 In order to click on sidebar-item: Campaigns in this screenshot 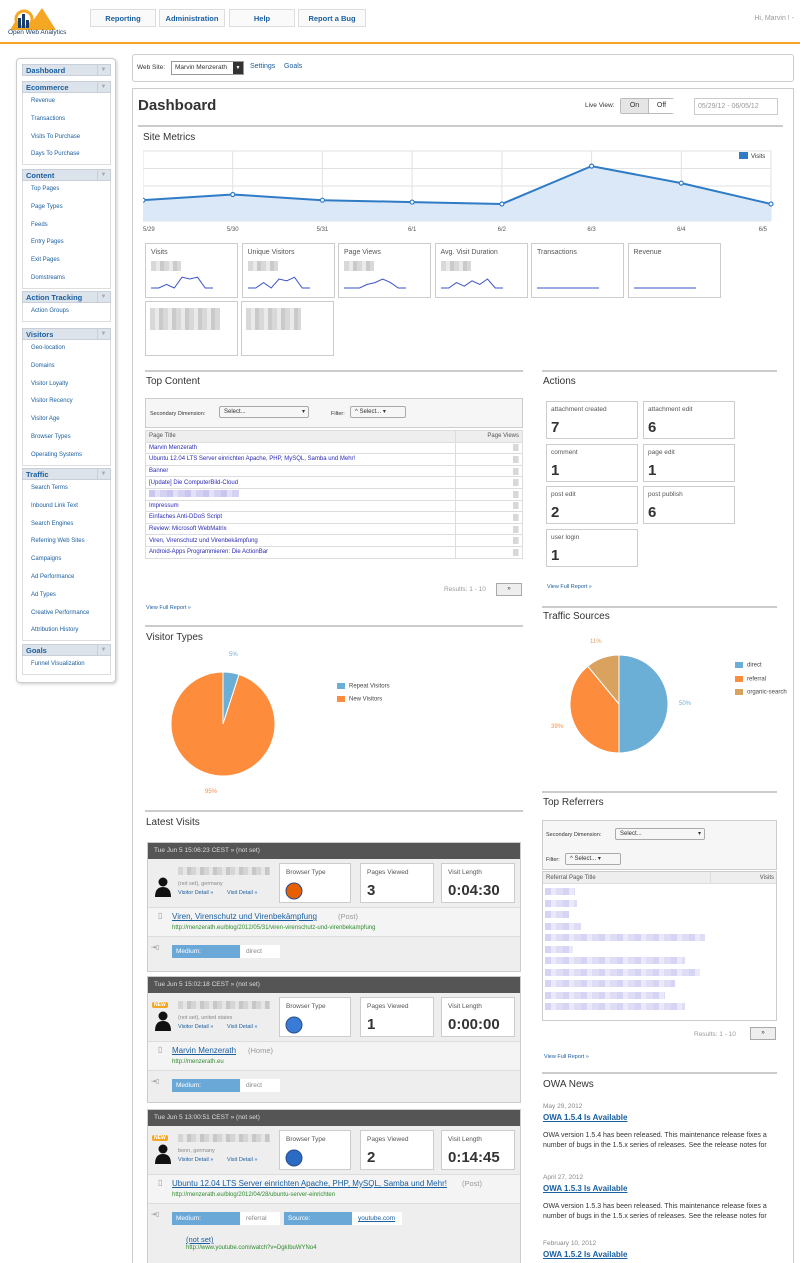, I will do `click(46, 559)`.